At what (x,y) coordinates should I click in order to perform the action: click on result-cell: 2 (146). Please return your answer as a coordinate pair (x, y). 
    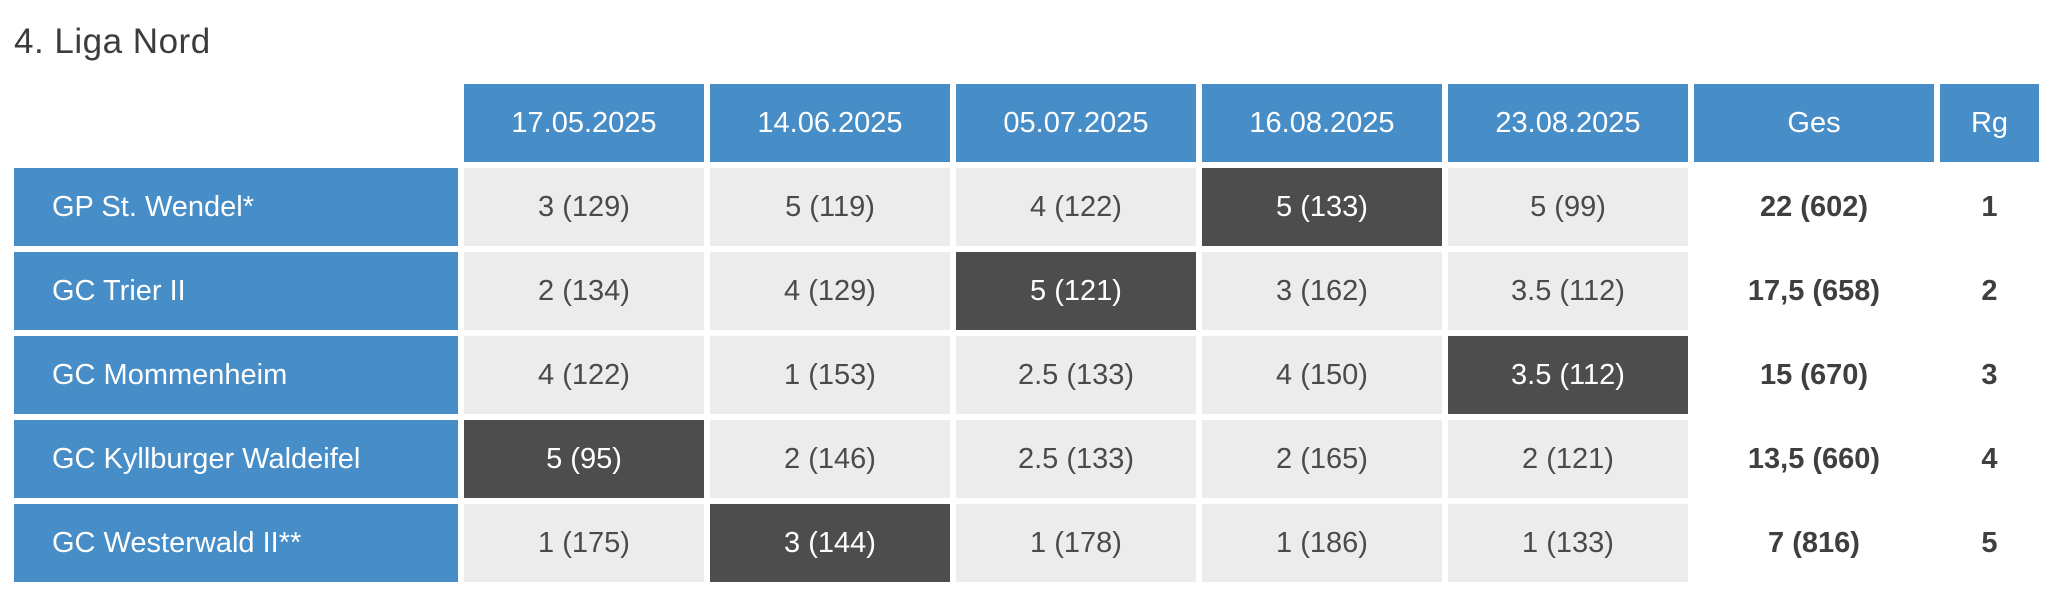
    Looking at the image, I should click on (830, 459).